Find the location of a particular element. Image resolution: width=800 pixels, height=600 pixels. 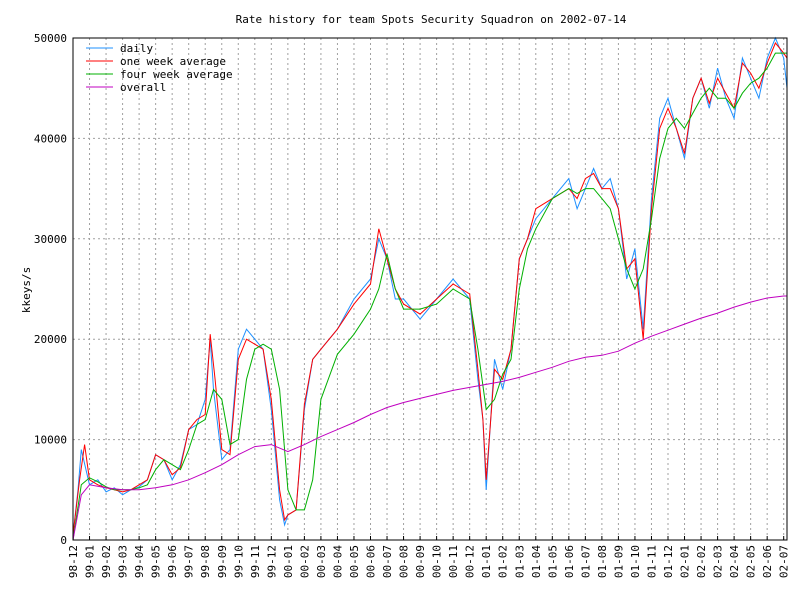

y-tick-label: 20000 is located at coordinates (50, 339).